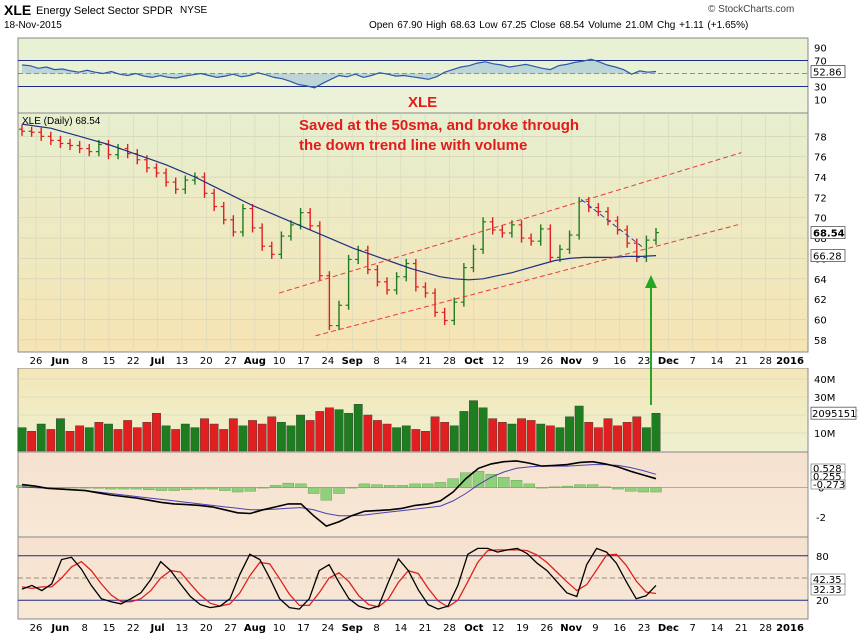 This screenshot has height=640, width=858. What do you see at coordinates (820, 178) in the screenshot?
I see `price-tick-label: 74` at bounding box center [820, 178].